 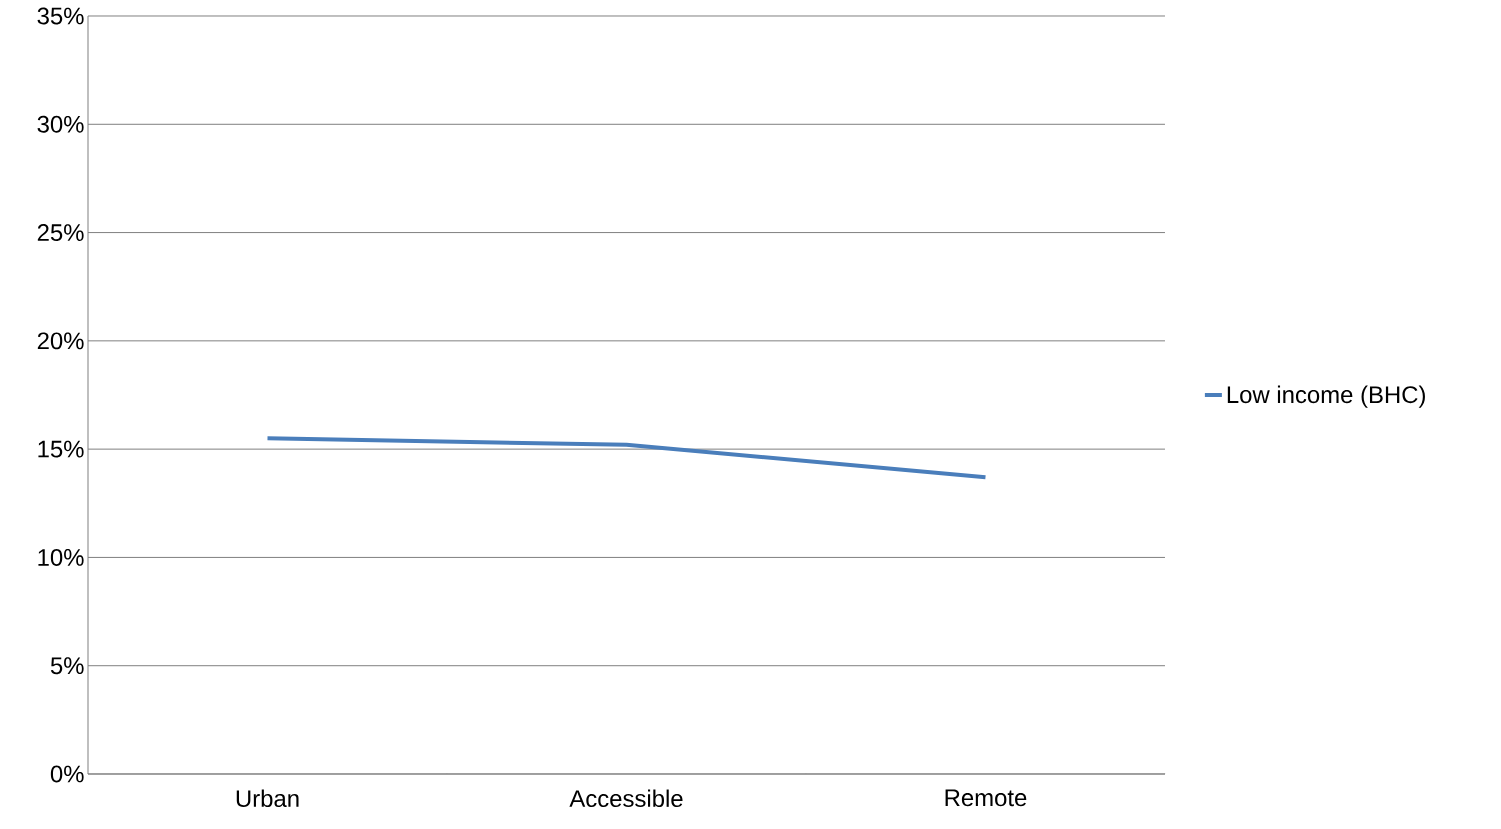 What do you see at coordinates (1326, 396) in the screenshot?
I see `legend-label: Low income (BHC)` at bounding box center [1326, 396].